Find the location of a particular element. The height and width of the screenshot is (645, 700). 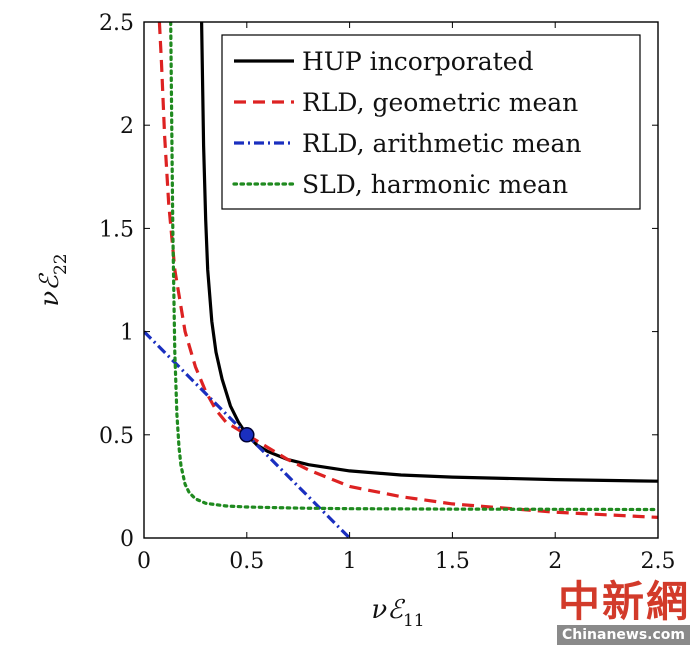

plot-markers is located at coordinates (247, 435).